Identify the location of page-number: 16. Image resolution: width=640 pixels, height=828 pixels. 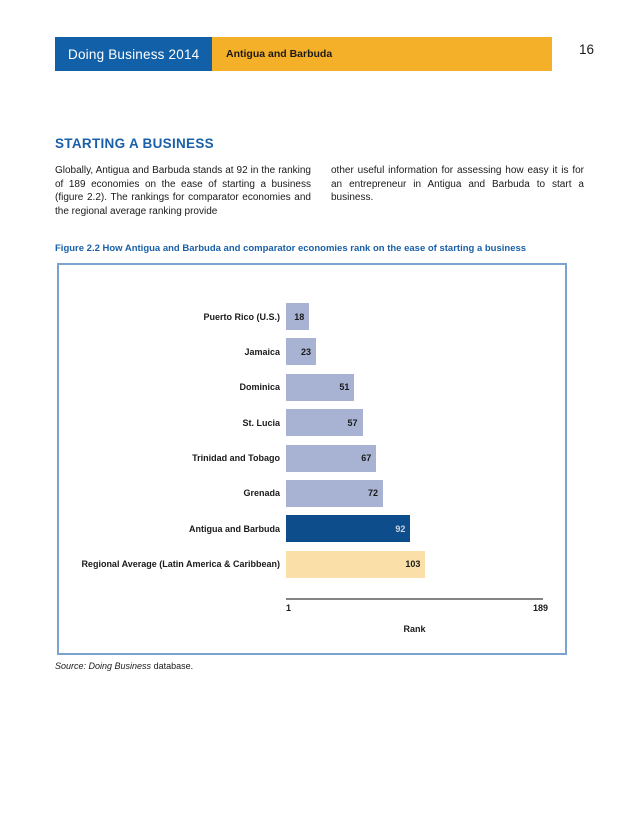
(586, 49).